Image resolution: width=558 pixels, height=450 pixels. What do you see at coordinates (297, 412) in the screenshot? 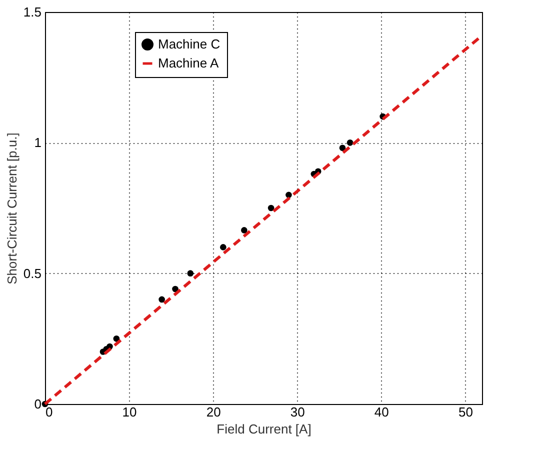
I see `x-tick-label: 30` at bounding box center [297, 412].